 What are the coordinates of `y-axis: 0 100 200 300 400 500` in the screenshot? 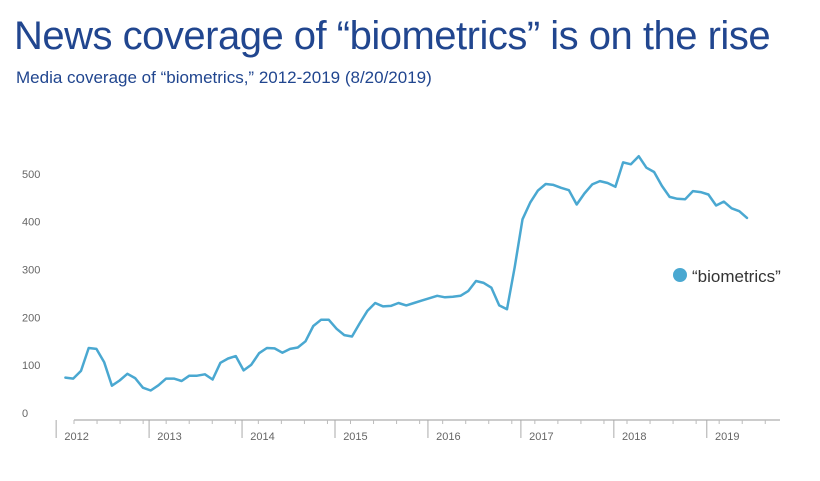 It's located at (31, 294).